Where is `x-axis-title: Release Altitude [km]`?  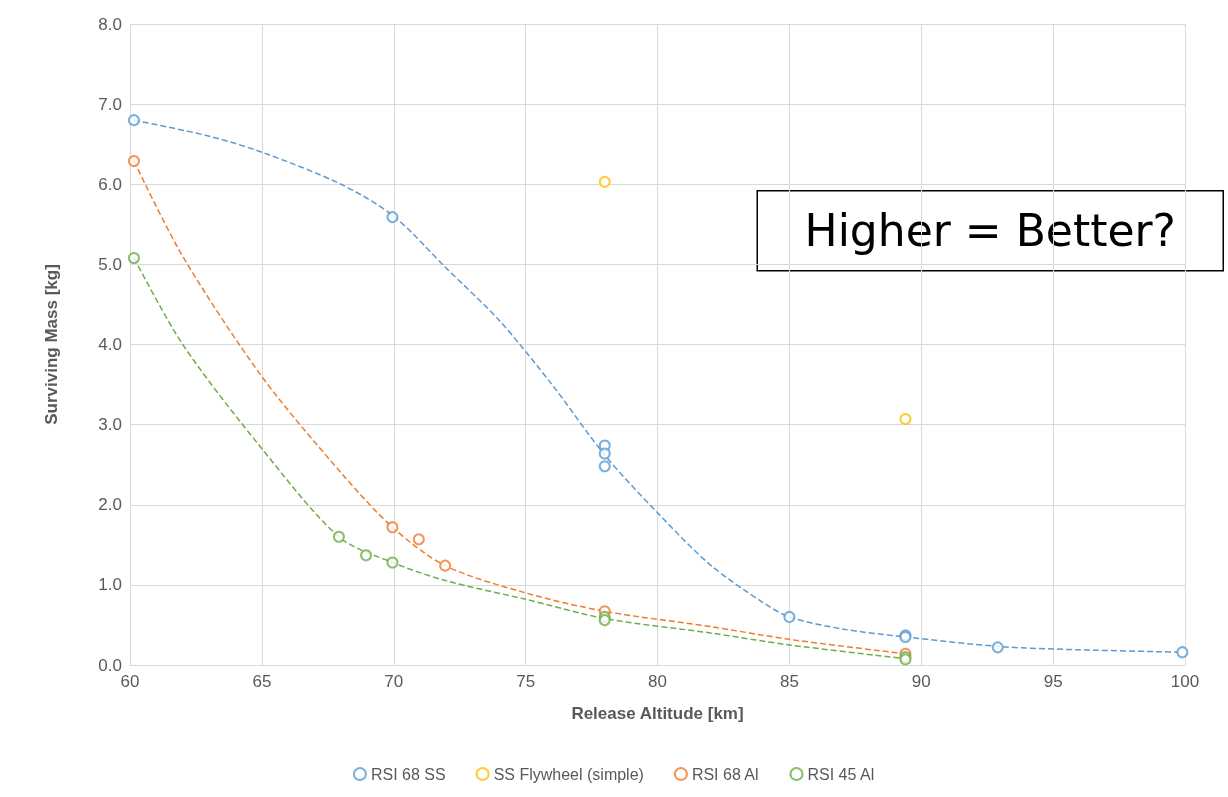
x-axis-title: Release Altitude [km] is located at coordinates (657, 713).